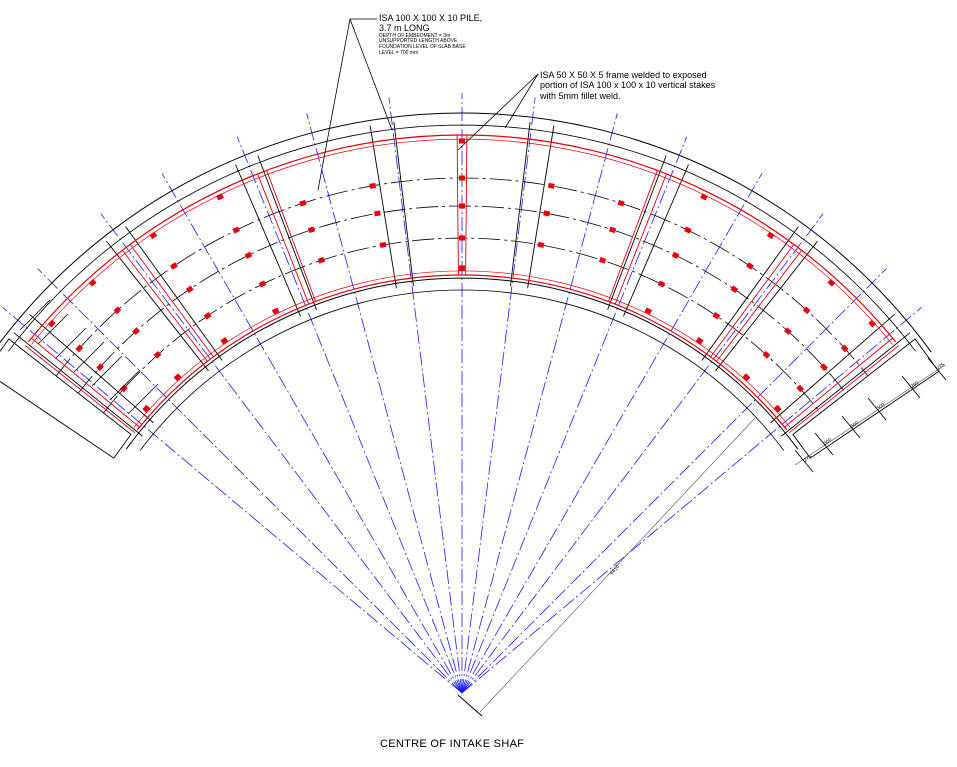 The image size is (957, 767). Describe the element at coordinates (418, 41) in the screenshot. I see `pile-detail-2: UNSUPPORTED LENGTH ABOVE` at that location.